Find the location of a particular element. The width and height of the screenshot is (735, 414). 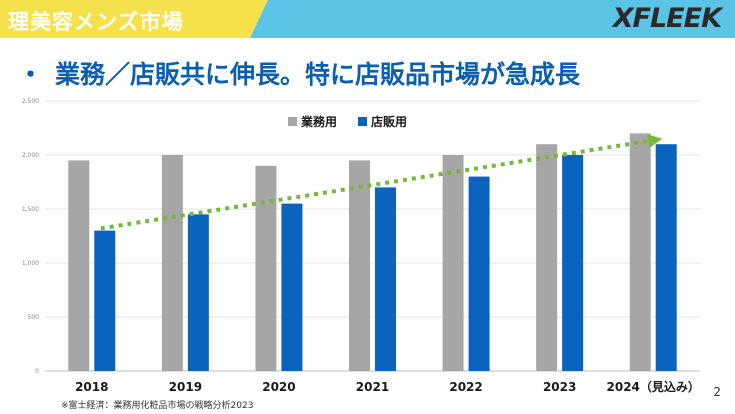

y-tick-label: 2,000 is located at coordinates (30, 155).